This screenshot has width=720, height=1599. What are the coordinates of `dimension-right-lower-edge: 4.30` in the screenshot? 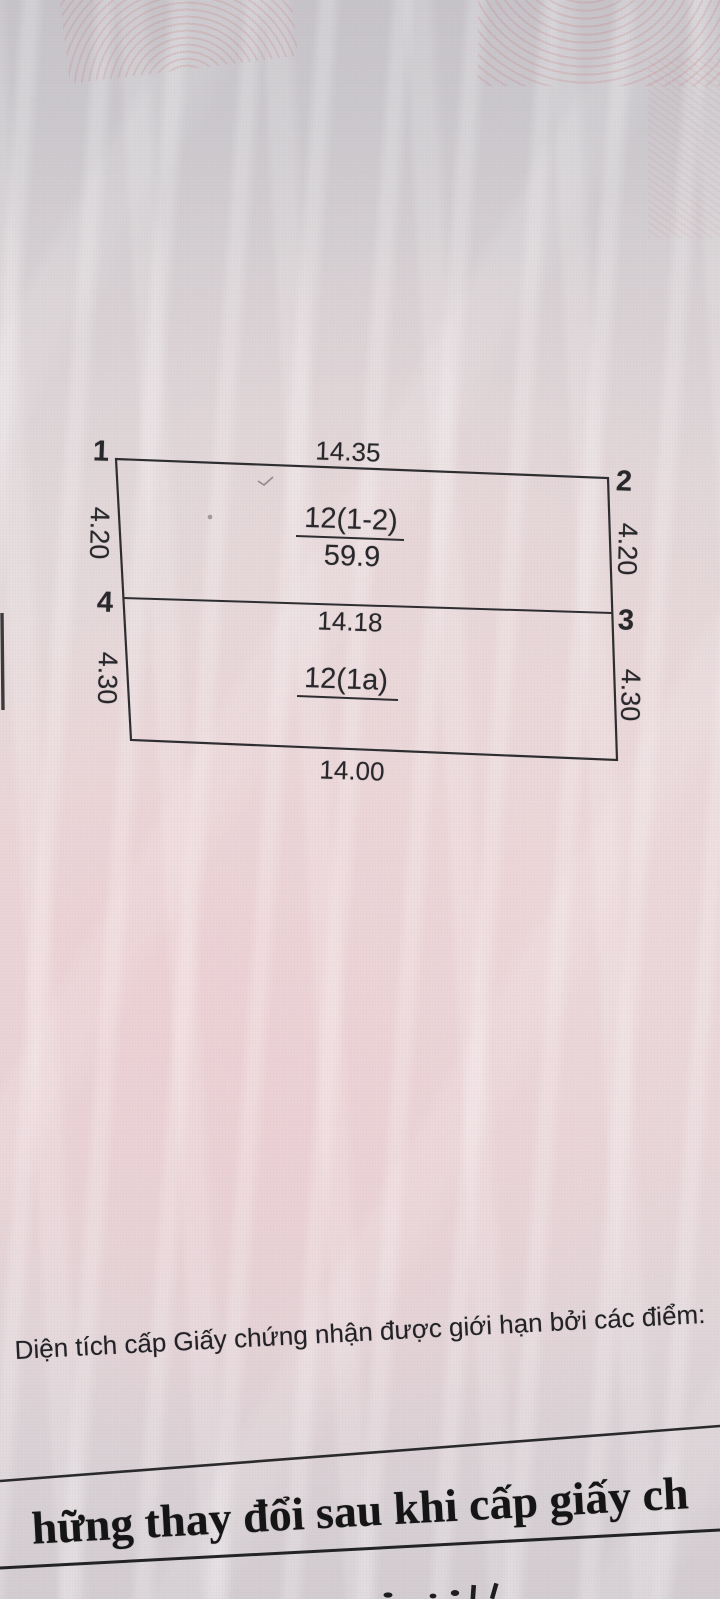 It's located at (630, 695).